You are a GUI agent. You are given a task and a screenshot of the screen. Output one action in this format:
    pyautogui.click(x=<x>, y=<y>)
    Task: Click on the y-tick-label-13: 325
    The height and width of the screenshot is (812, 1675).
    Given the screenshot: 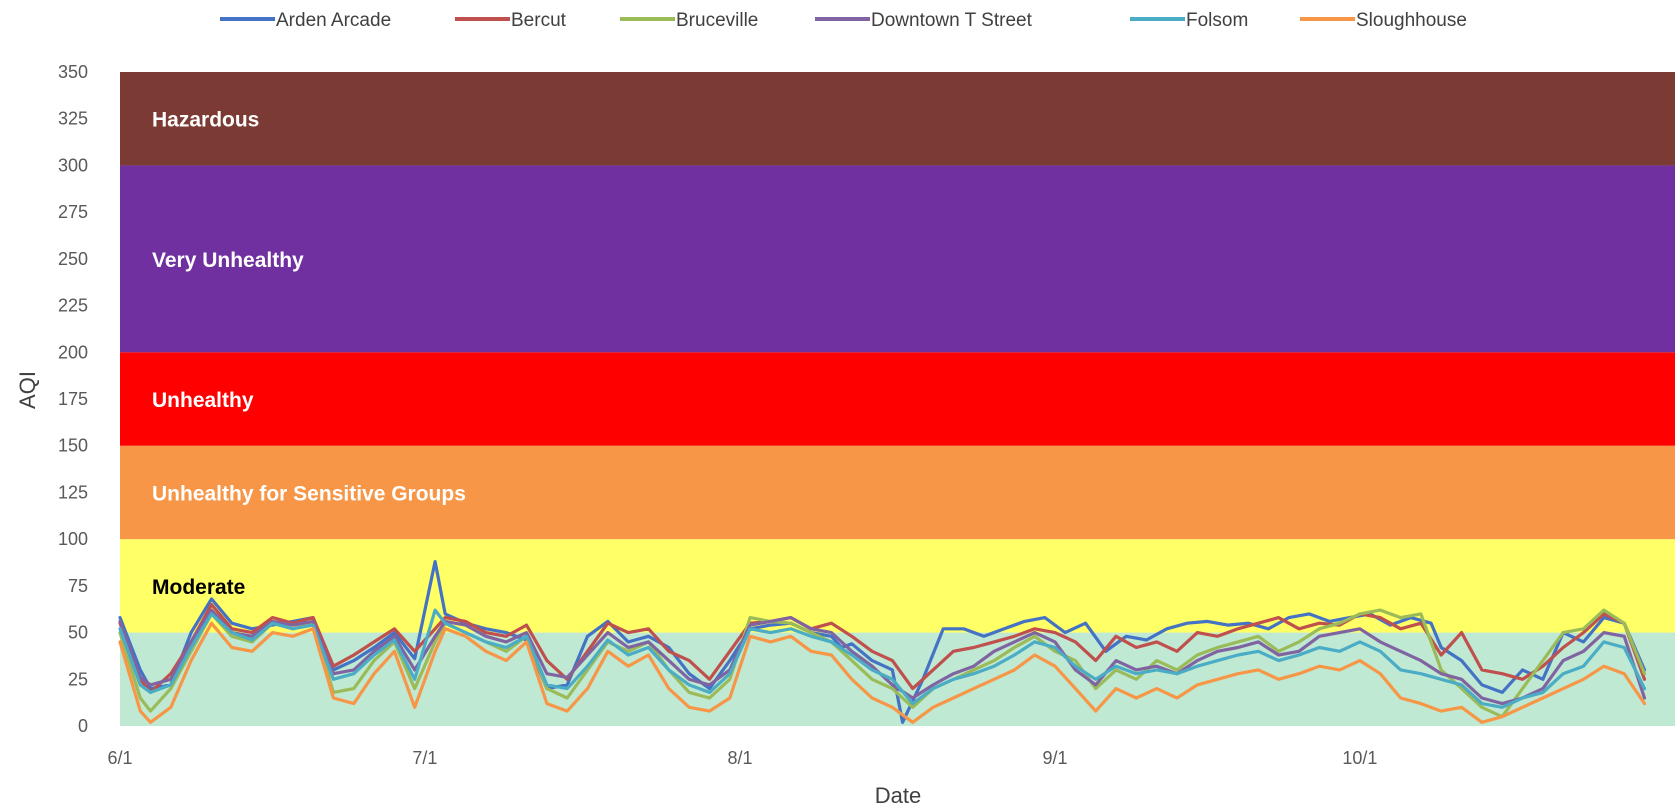 What is the action you would take?
    pyautogui.click(x=73, y=119)
    